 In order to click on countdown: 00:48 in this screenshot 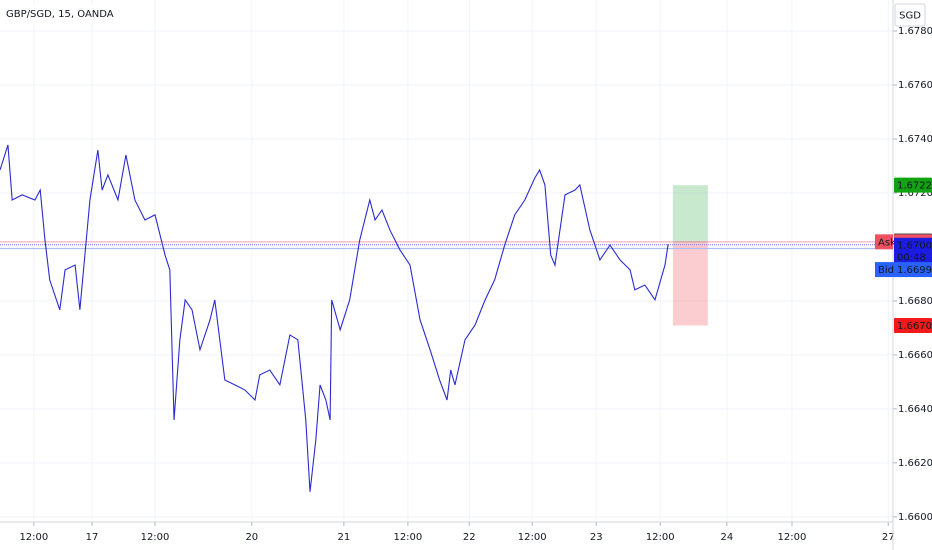, I will do `click(911, 257)`.